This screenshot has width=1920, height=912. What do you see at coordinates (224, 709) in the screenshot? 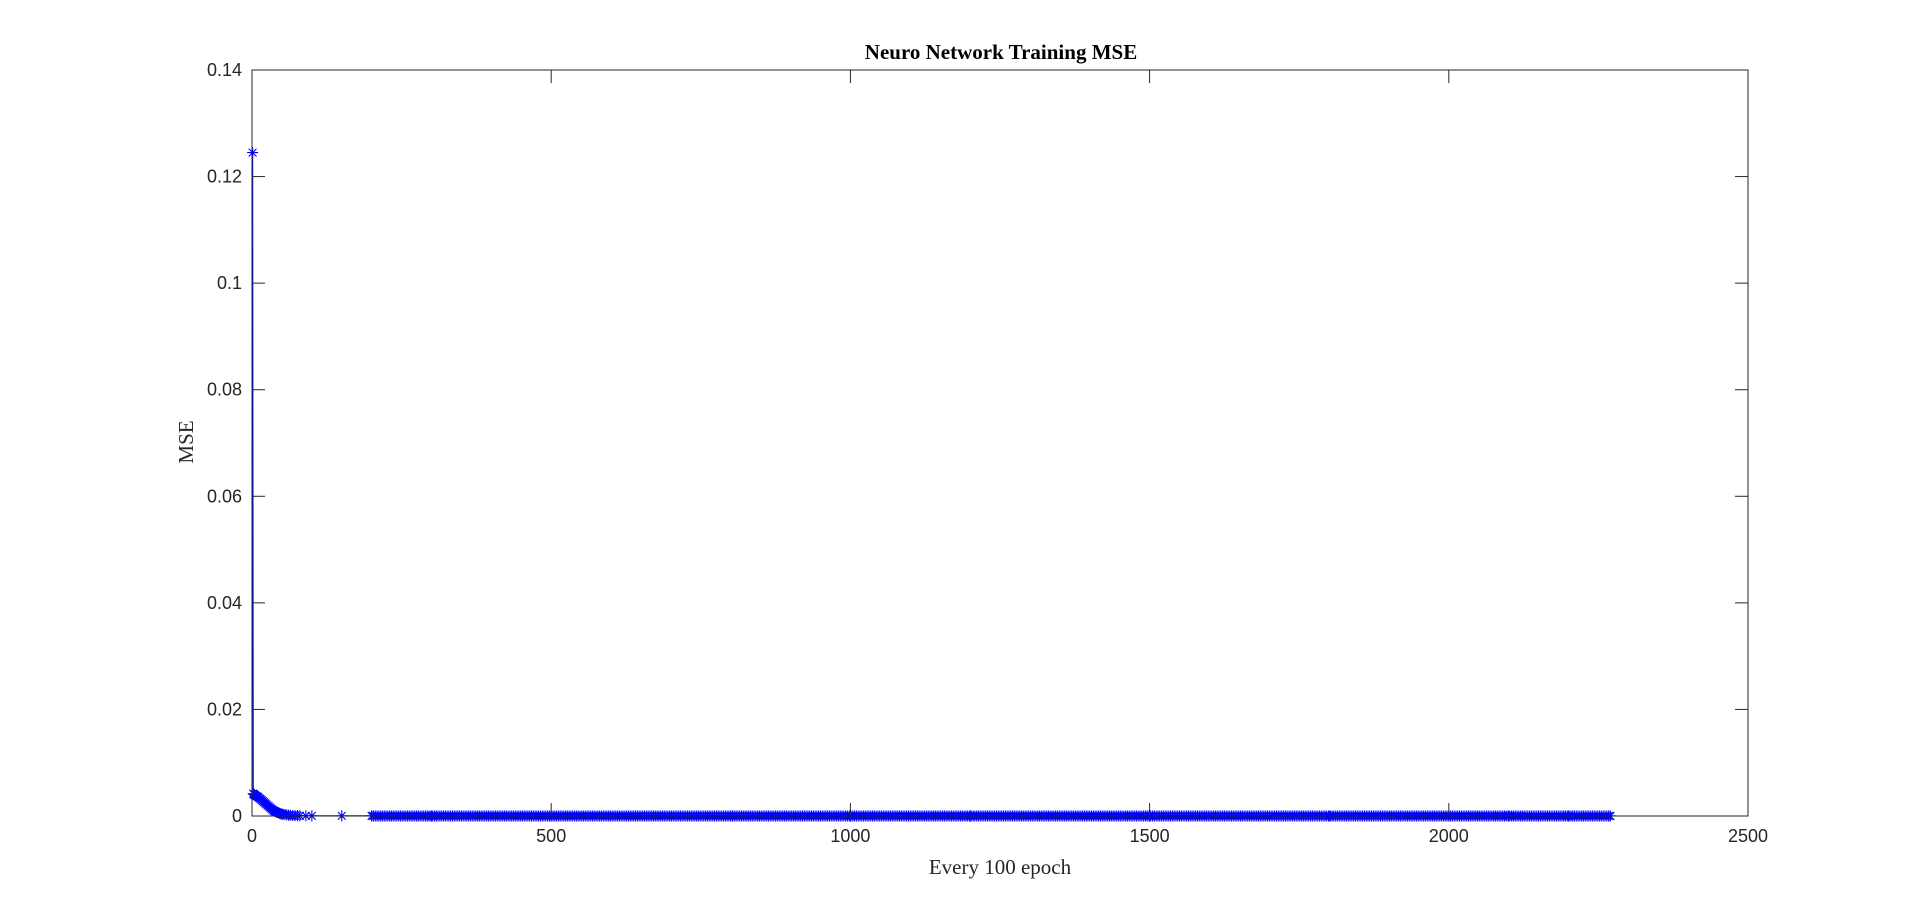
I see `y-tick-label: 0.02` at bounding box center [224, 709].